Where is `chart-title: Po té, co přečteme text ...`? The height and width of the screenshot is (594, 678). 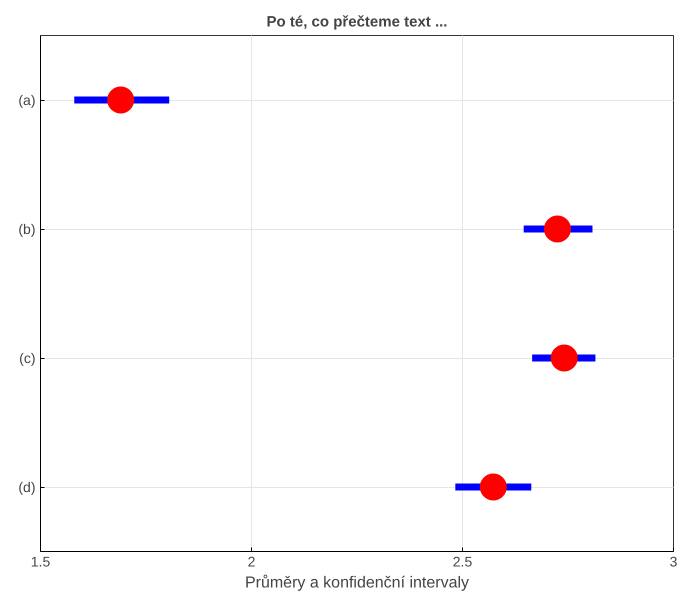 chart-title: Po té, co přečteme text ... is located at coordinates (357, 22).